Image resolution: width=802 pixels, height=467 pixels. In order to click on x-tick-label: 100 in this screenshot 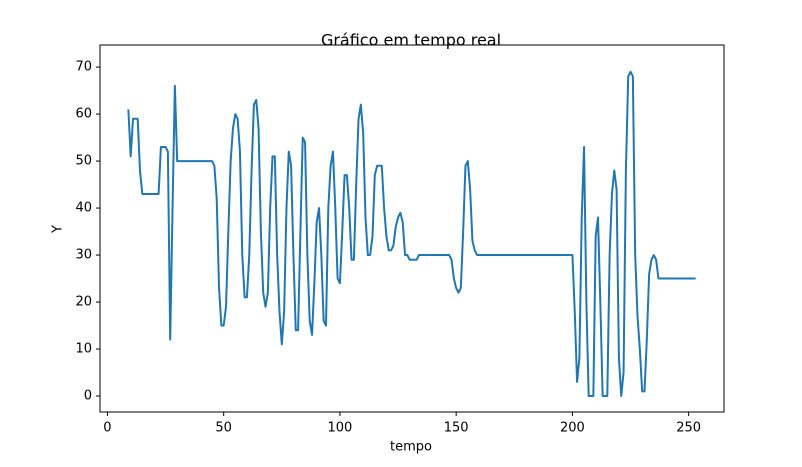, I will do `click(340, 428)`.